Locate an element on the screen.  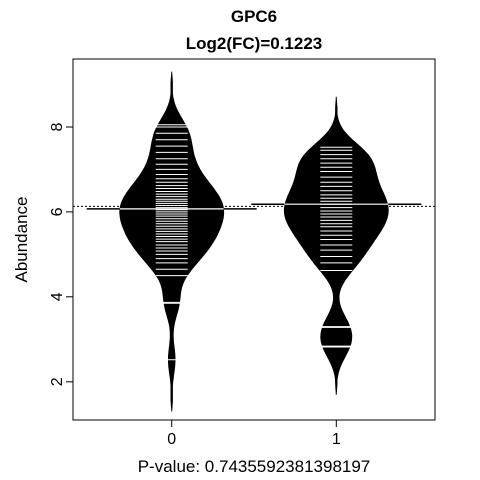
y-tick-label-4: 4 is located at coordinates (57, 296).